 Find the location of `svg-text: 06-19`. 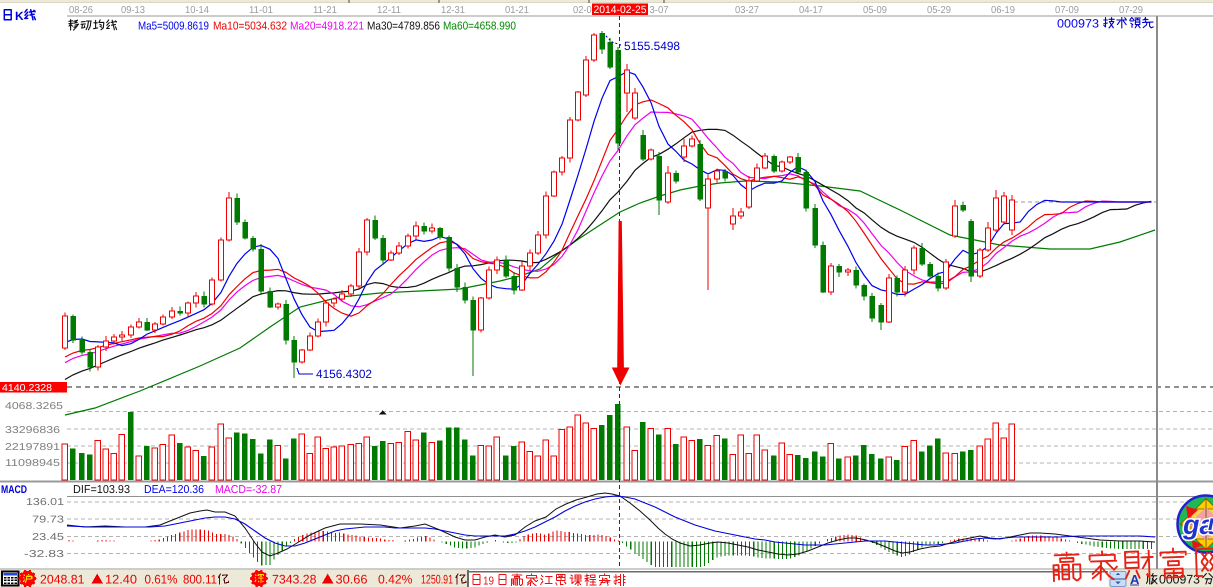

svg-text: 06-19 is located at coordinates (1003, 10).